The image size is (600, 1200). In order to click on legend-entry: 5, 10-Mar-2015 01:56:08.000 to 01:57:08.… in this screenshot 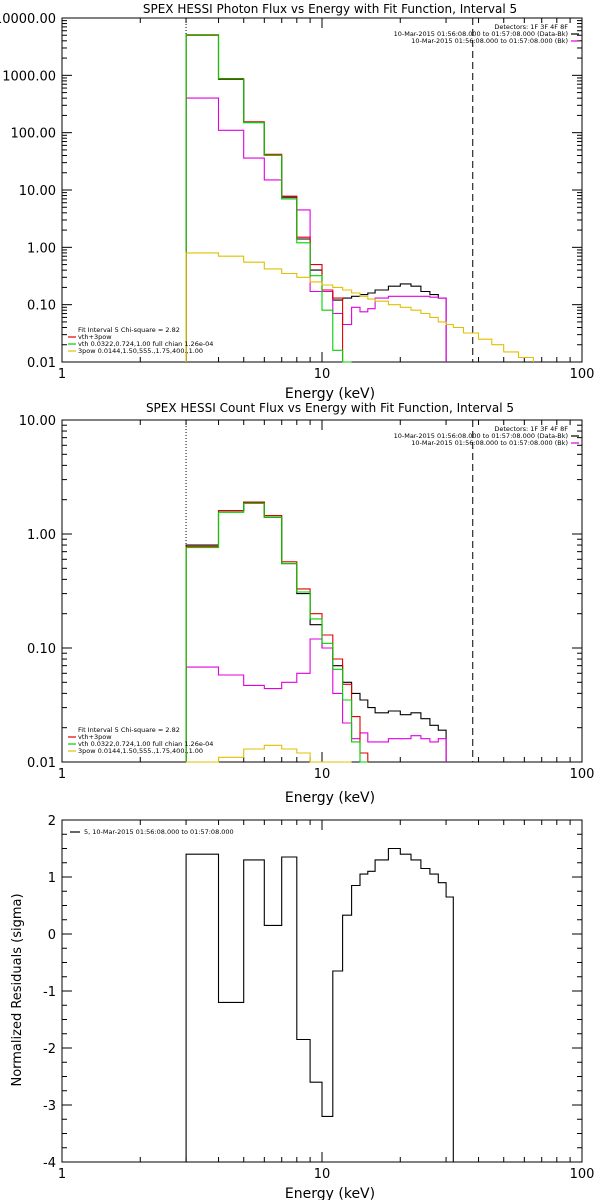, I will do `click(159, 832)`.